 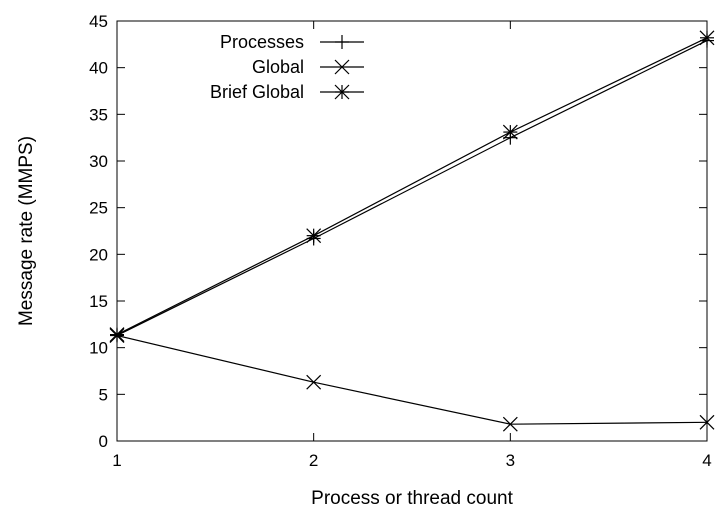 I want to click on x-tick-label: 2, so click(x=313, y=460).